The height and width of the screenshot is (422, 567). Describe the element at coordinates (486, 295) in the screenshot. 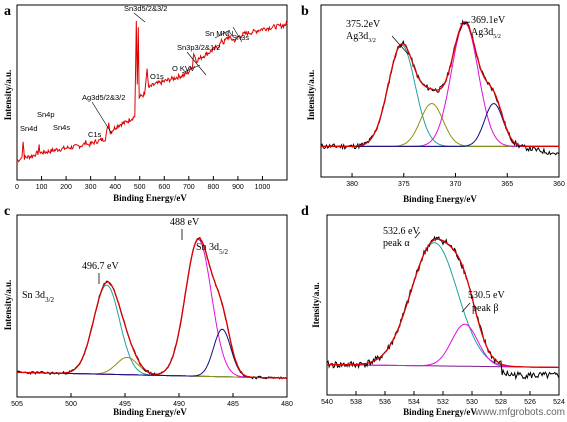

I see `panel-d-annotation: 530.5 eV` at that location.